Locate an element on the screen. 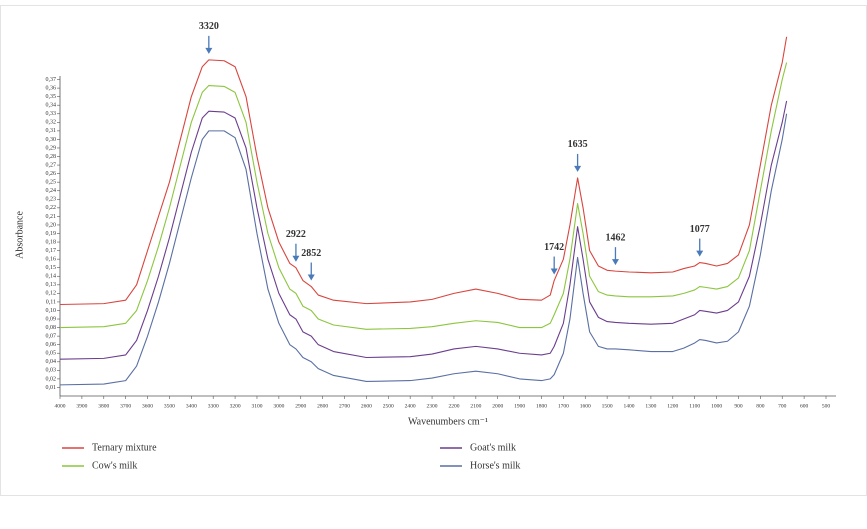  x-tick-label: 3600 is located at coordinates (147, 406).